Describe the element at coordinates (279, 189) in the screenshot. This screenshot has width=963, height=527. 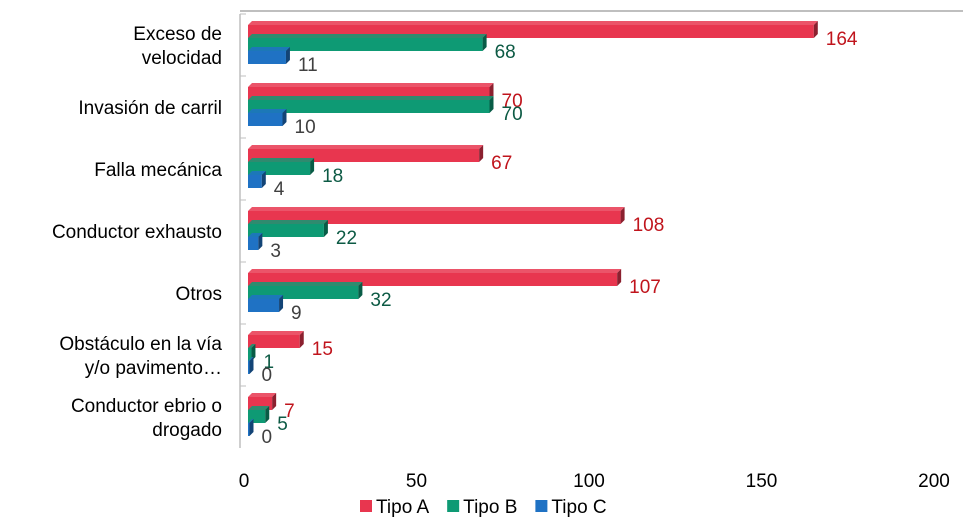
I see `data-label: 4` at that location.